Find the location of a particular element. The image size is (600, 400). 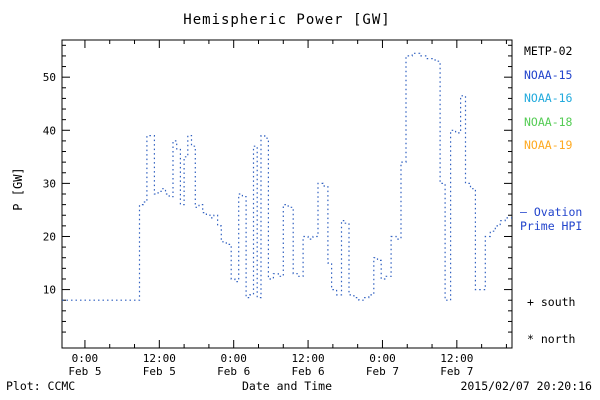

ovation-note-line2: Prime HPI is located at coordinates (551, 226).